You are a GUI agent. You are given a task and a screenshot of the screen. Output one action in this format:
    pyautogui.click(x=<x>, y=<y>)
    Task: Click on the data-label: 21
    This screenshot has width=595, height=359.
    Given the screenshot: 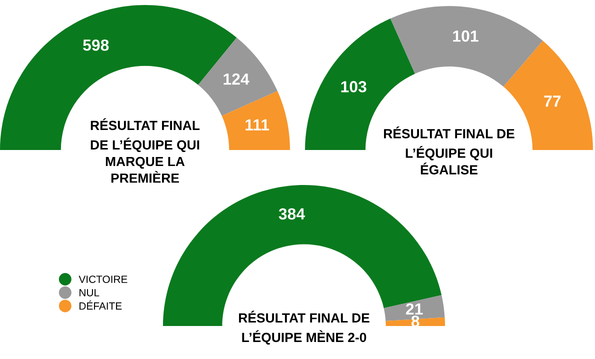 What is the action you would take?
    pyautogui.click(x=414, y=309)
    